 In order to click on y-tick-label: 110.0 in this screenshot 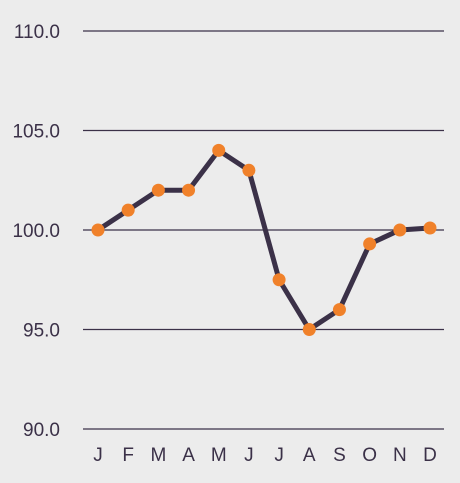, I will do `click(37, 32)`.